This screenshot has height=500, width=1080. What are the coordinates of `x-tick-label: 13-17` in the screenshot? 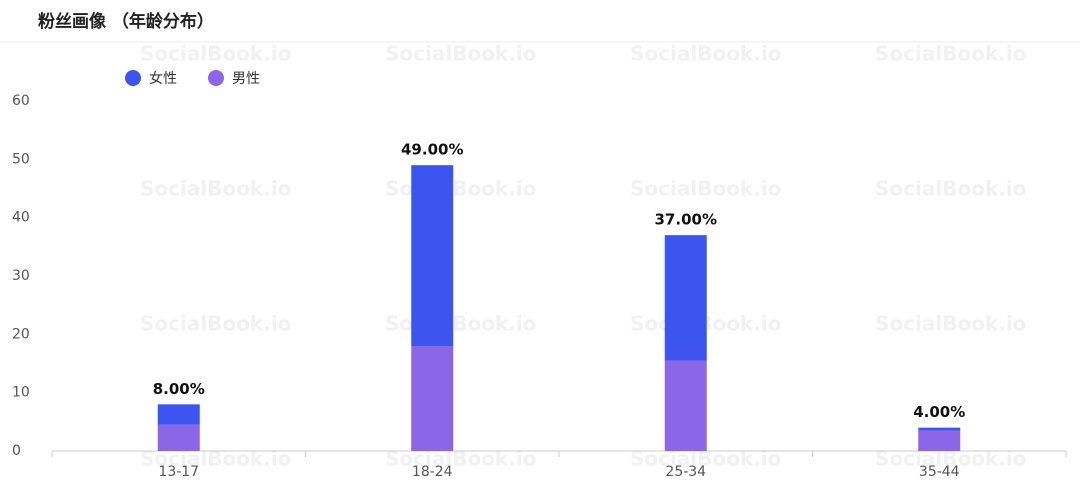 It's located at (178, 472).